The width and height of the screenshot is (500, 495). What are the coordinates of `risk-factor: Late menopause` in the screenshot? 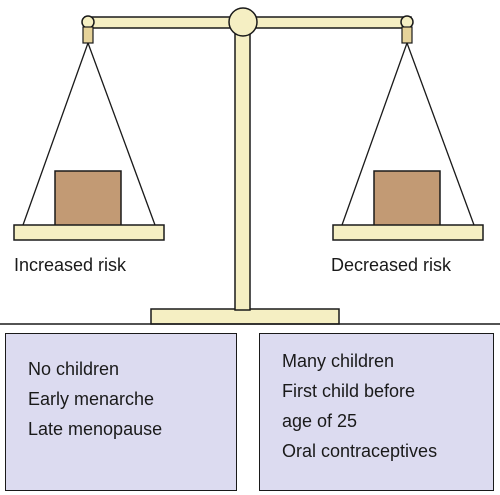 It's located at (95, 429).